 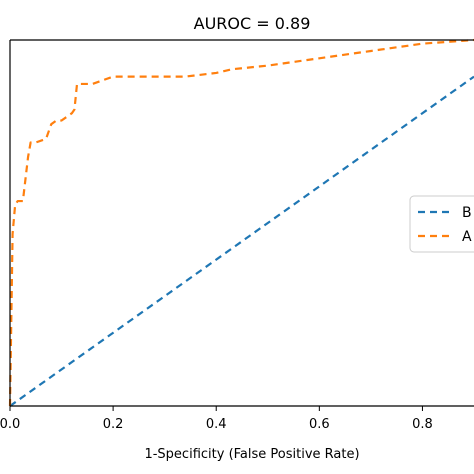 I want to click on x-tick-label: 0.4, so click(x=216, y=424).